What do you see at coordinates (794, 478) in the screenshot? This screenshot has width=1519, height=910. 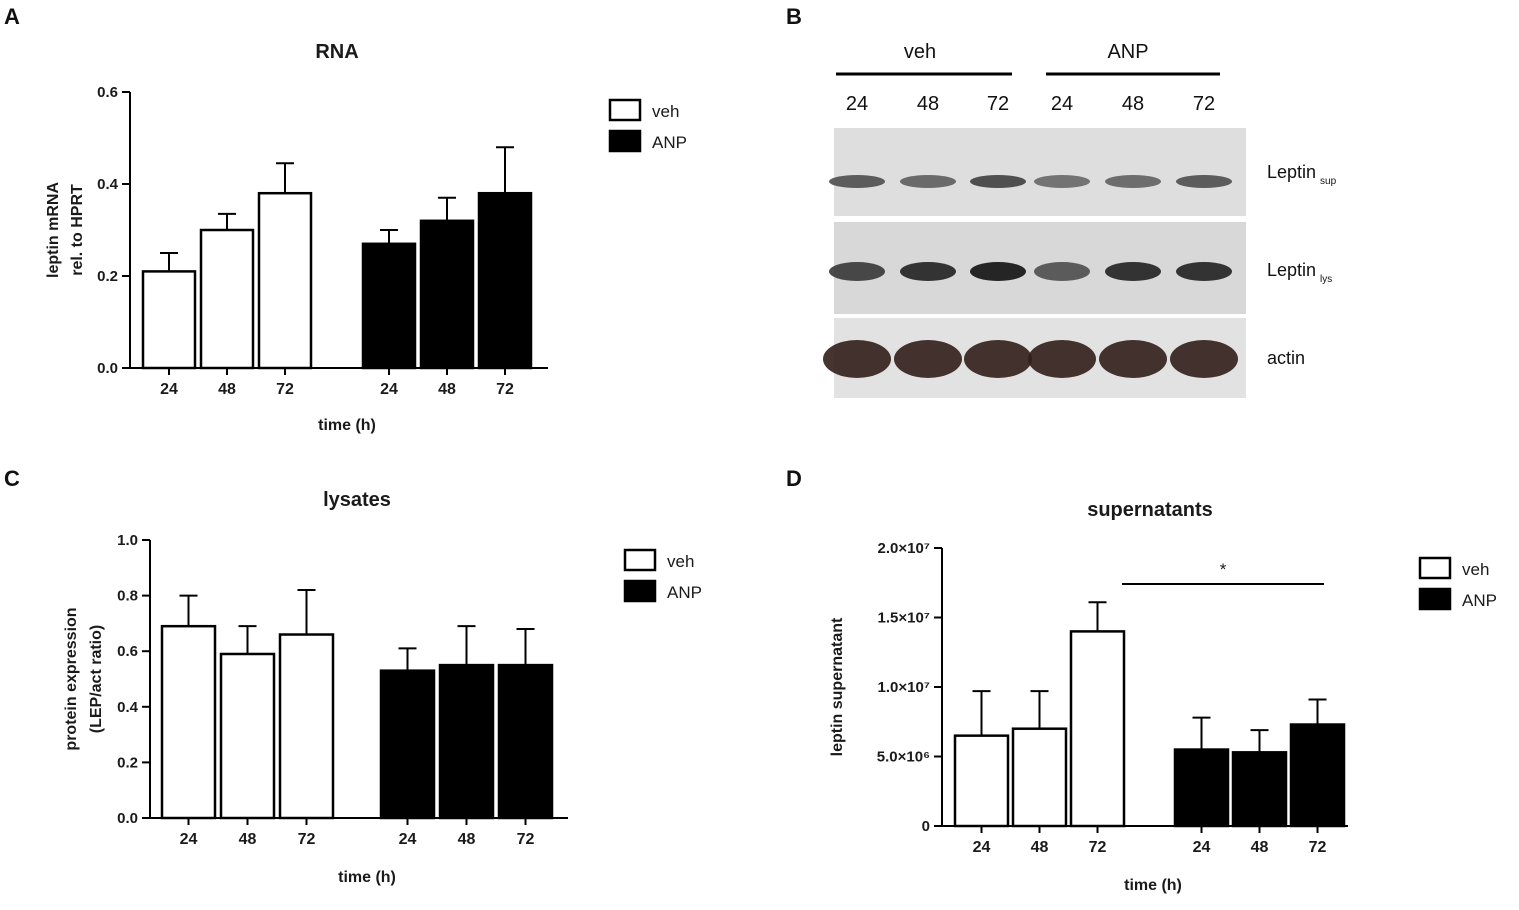 I see `panel-letter-d: D` at bounding box center [794, 478].